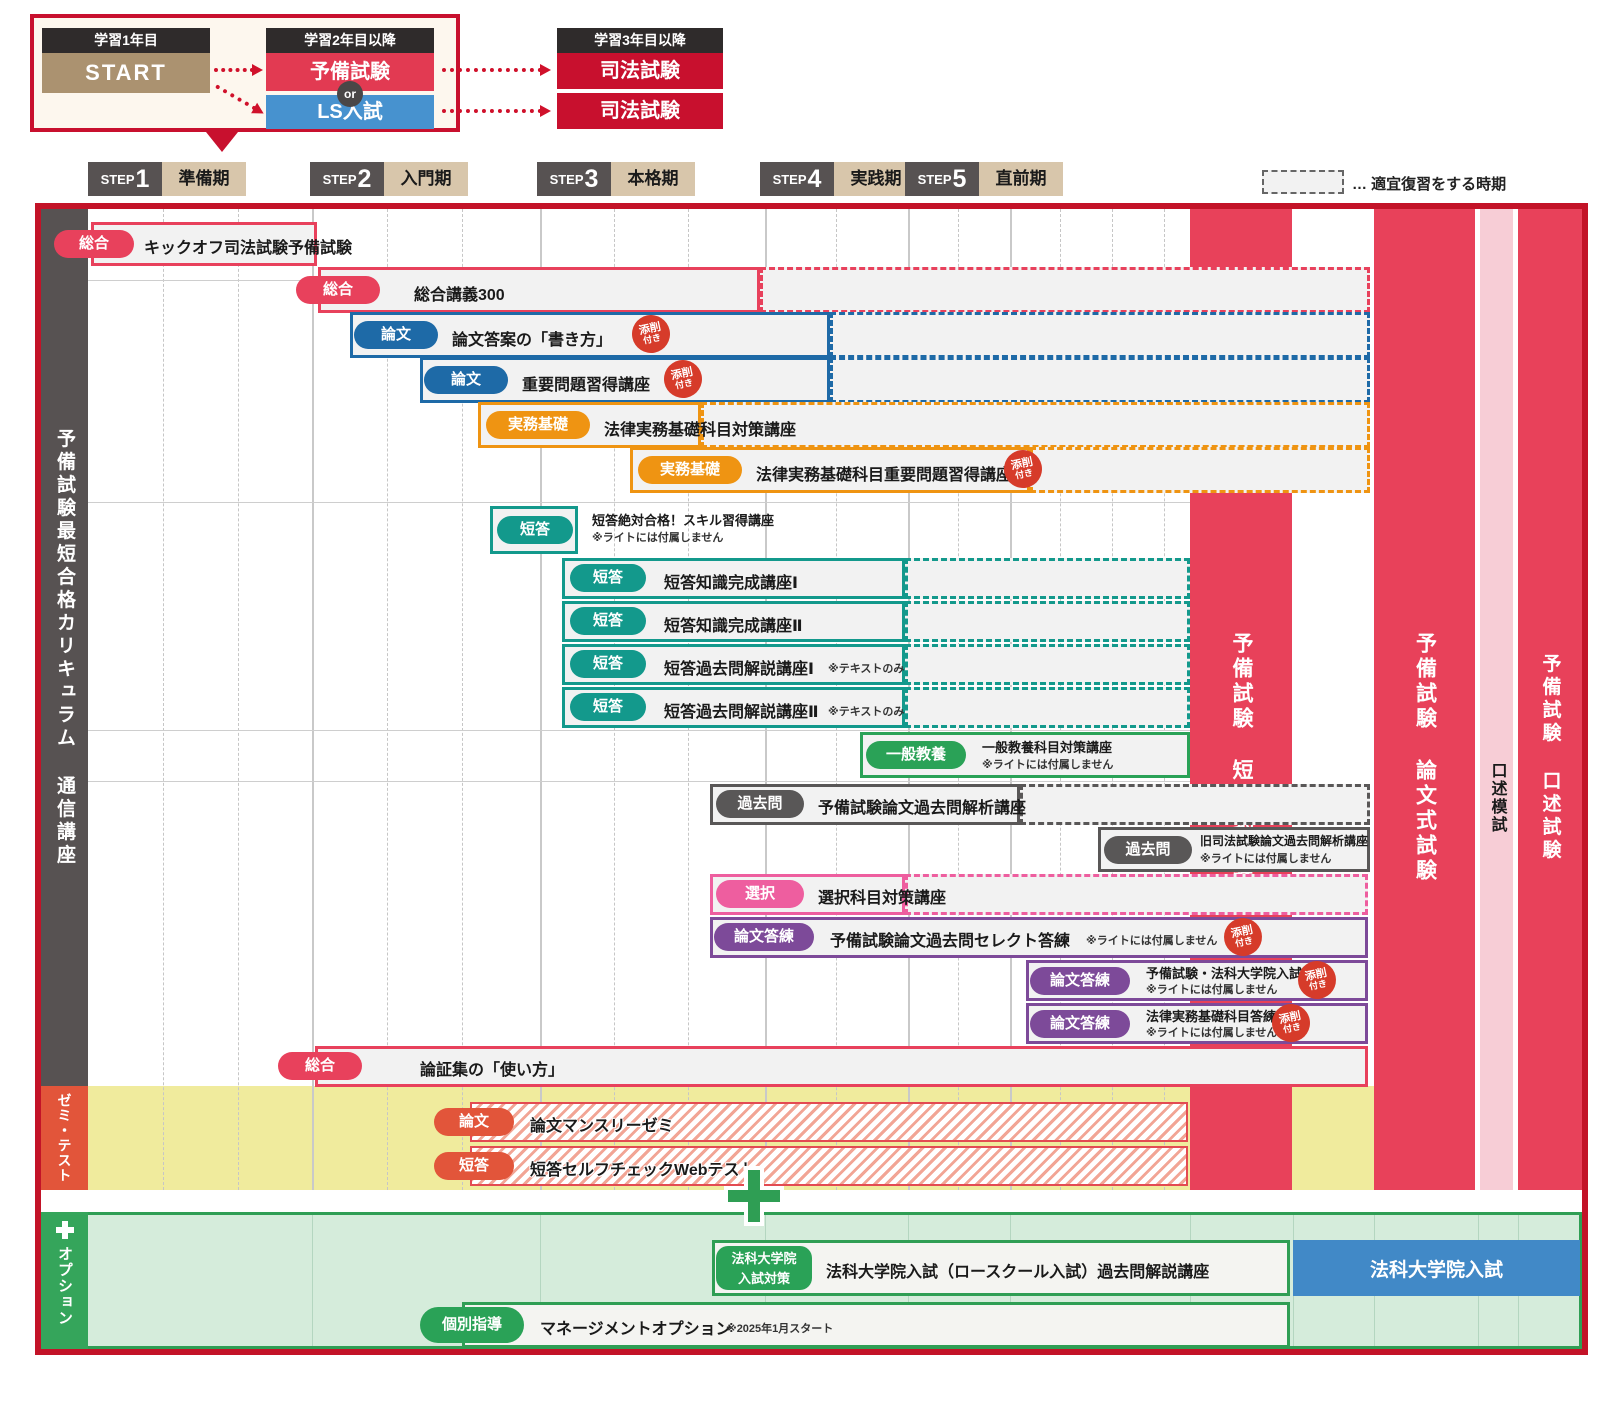 This screenshot has width=1620, height=1411. Describe the element at coordinates (1237, 973) in the screenshot. I see `row-title: 予備試験・法科大学院入試答練` at that location.